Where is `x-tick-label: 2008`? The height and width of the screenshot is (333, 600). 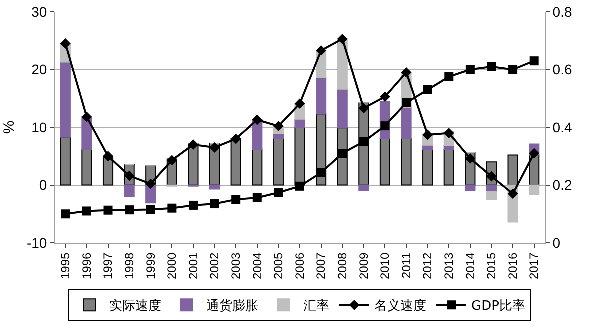 x-tick-label: 2008 is located at coordinates (343, 266).